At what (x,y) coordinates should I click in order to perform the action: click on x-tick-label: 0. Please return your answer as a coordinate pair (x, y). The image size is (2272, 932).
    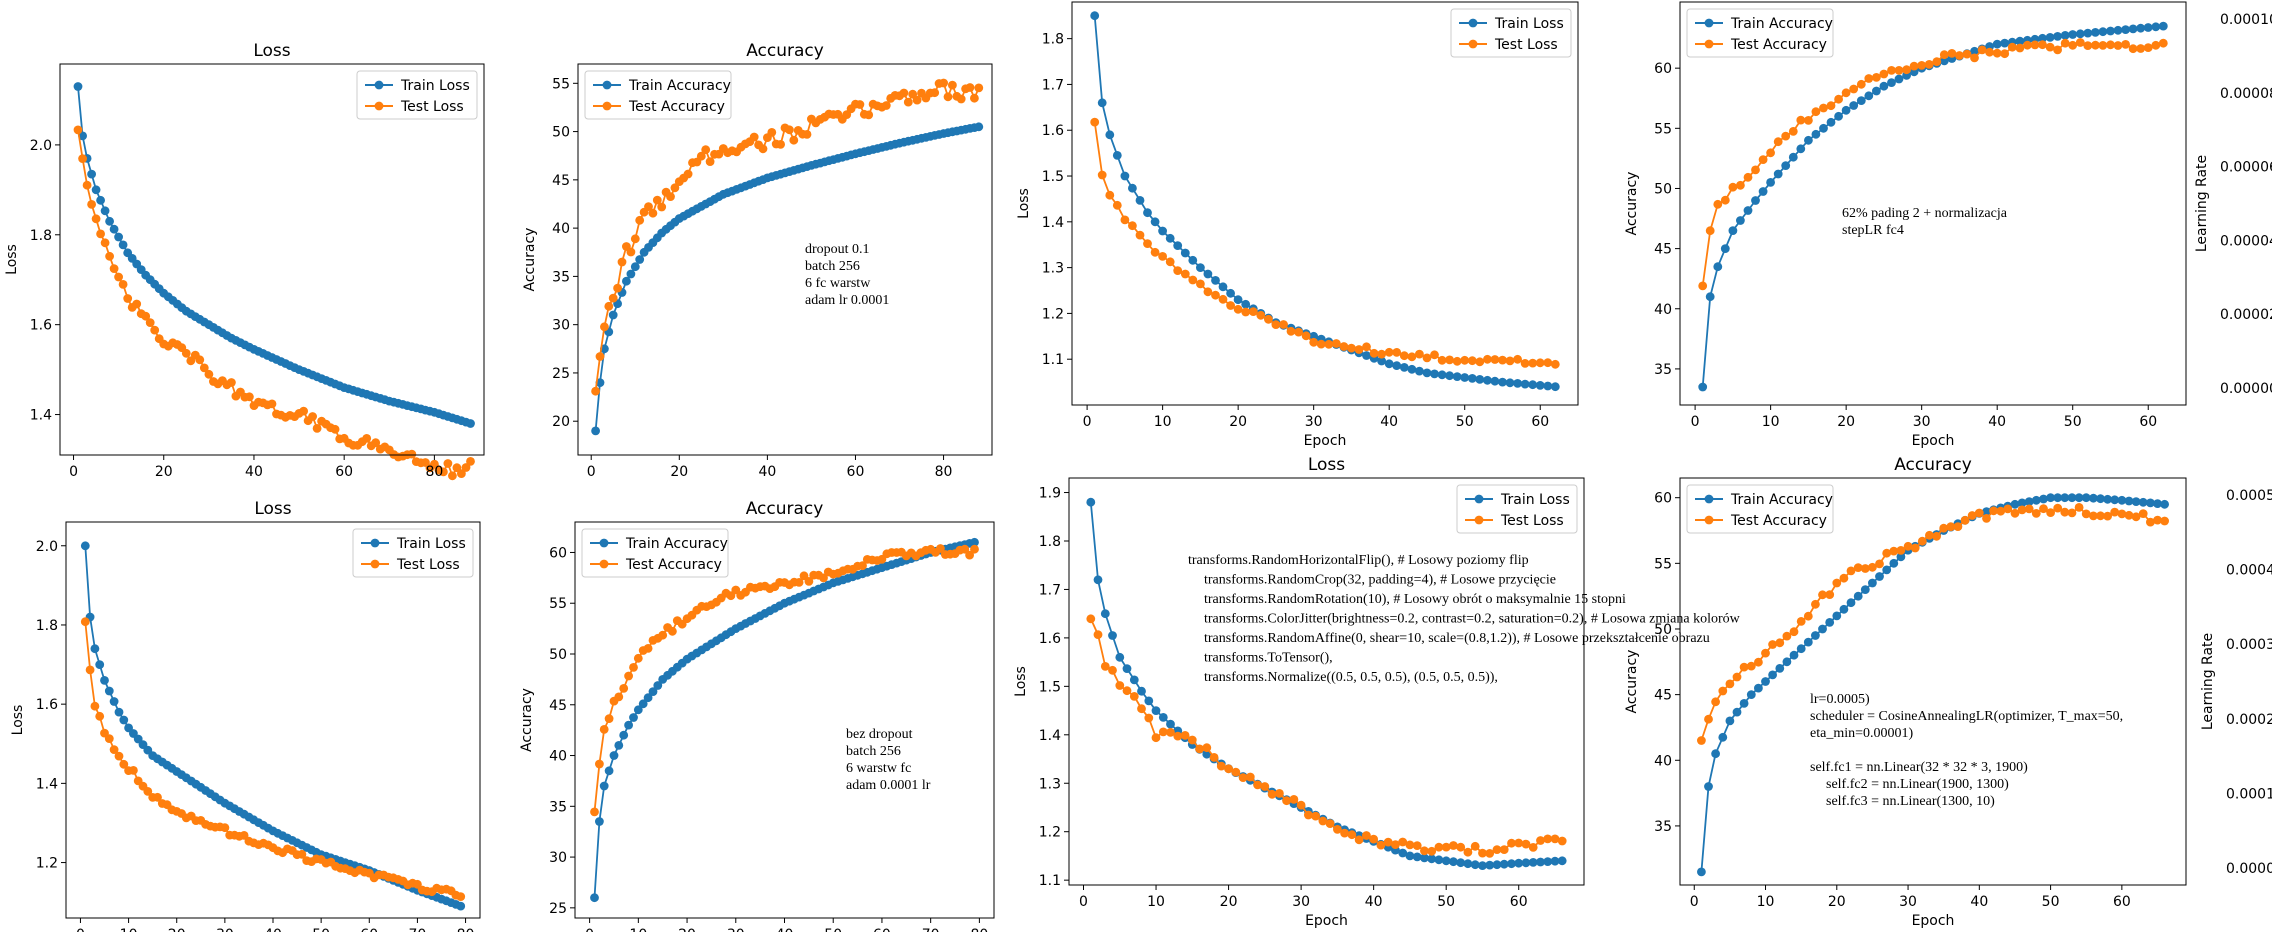
    Looking at the image, I should click on (1695, 422).